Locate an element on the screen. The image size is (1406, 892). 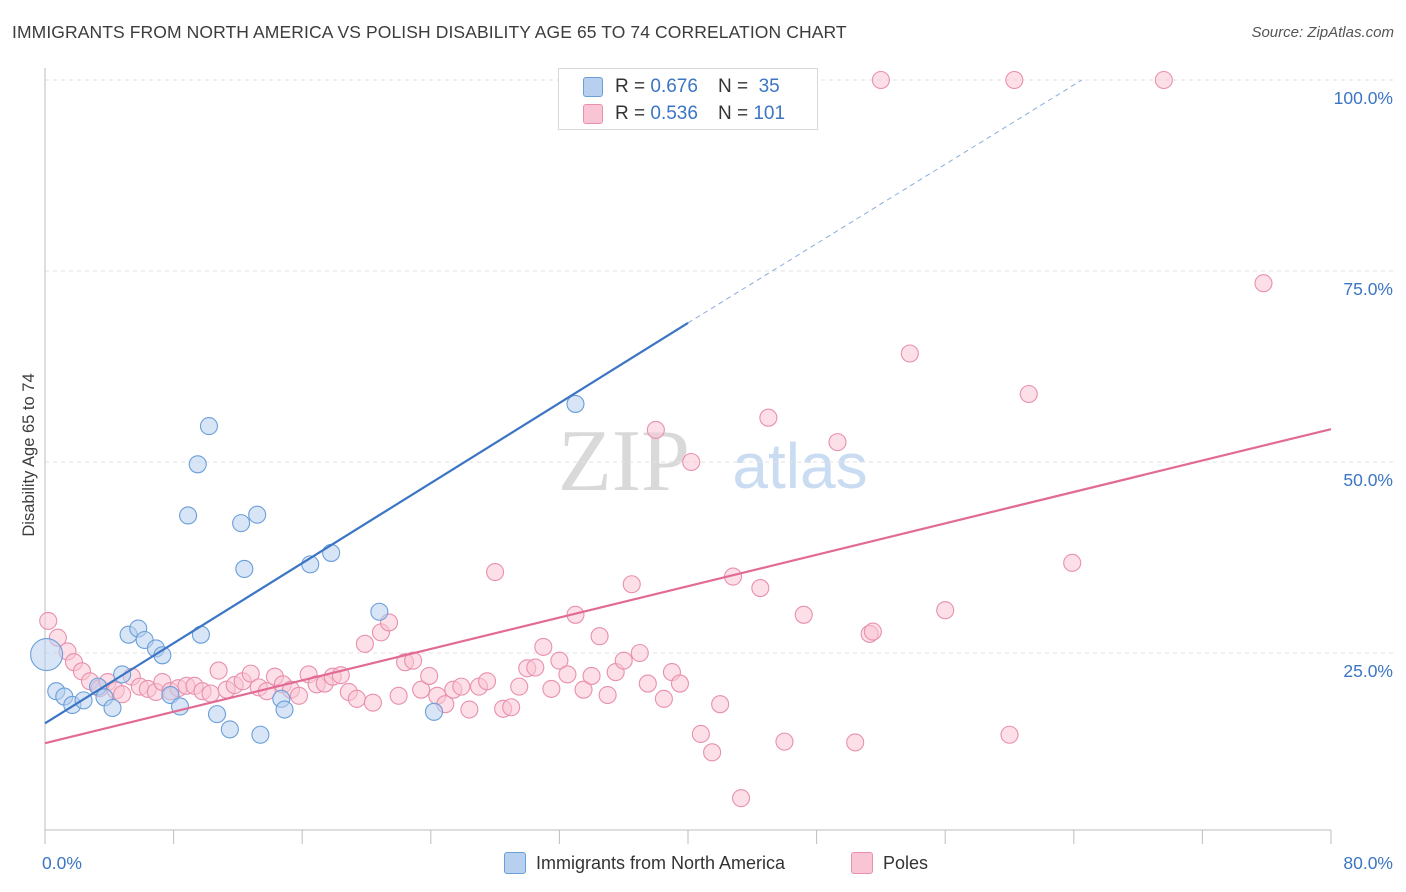
series-swatch-immigrants is located at coordinates (515, 863).